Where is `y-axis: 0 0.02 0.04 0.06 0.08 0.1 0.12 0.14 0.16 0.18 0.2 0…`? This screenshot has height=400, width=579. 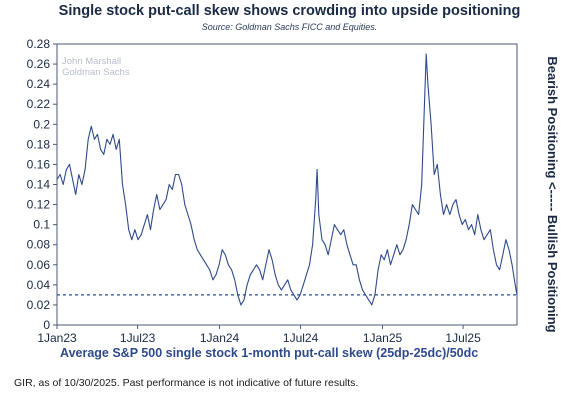
y-axis: 0 0.02 0.04 0.06 0.08 0.1 0.12 0.14 0.16 0.18 0.2 0… is located at coordinates (42, 184).